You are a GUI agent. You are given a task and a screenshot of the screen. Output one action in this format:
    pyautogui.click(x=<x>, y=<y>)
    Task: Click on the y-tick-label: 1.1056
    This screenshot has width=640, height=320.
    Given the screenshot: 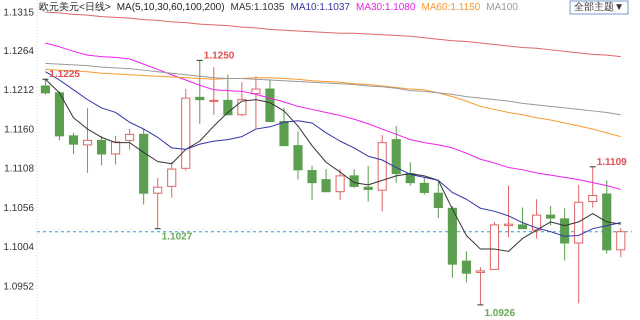 What is the action you would take?
    pyautogui.click(x=18, y=208)
    